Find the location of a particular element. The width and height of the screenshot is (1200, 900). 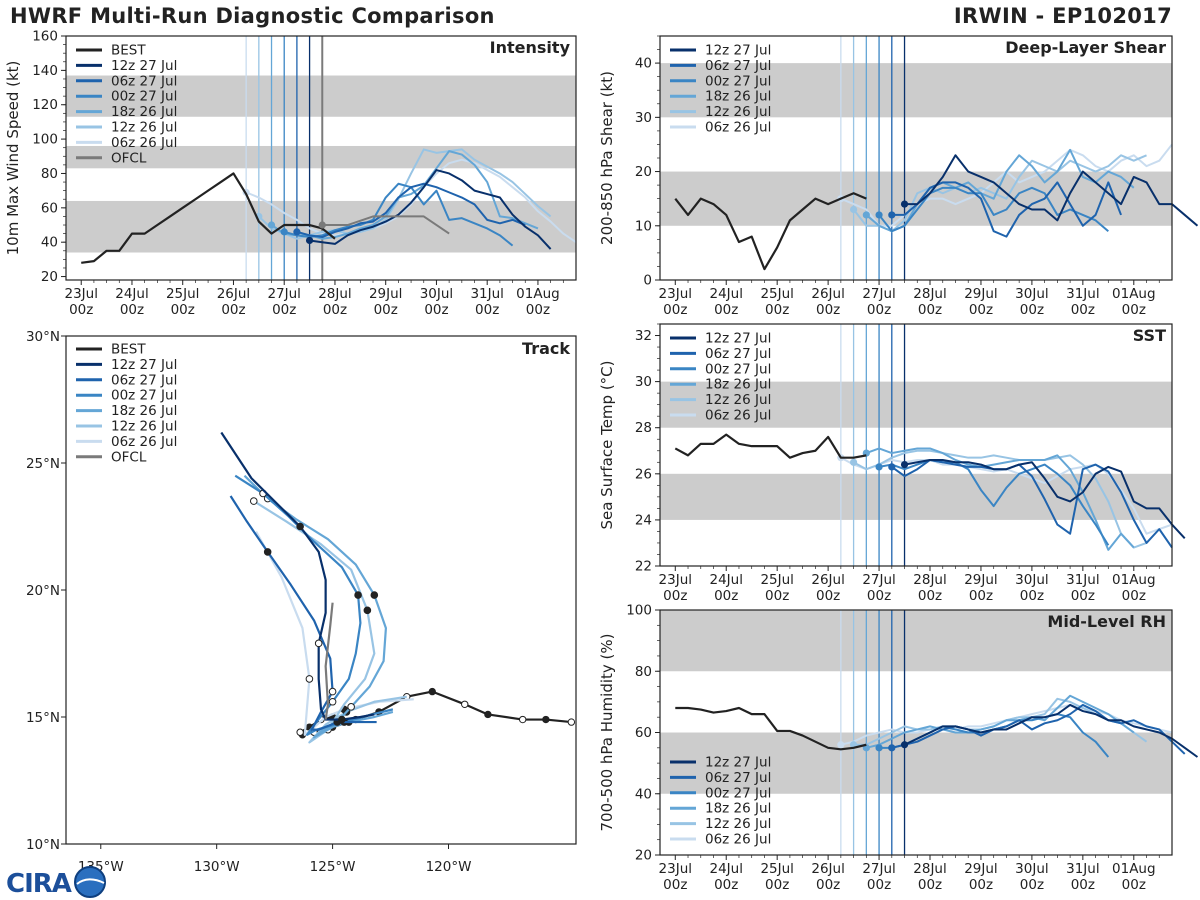

intensity-xtick-label: 27Jul is located at coordinates (283, 294).